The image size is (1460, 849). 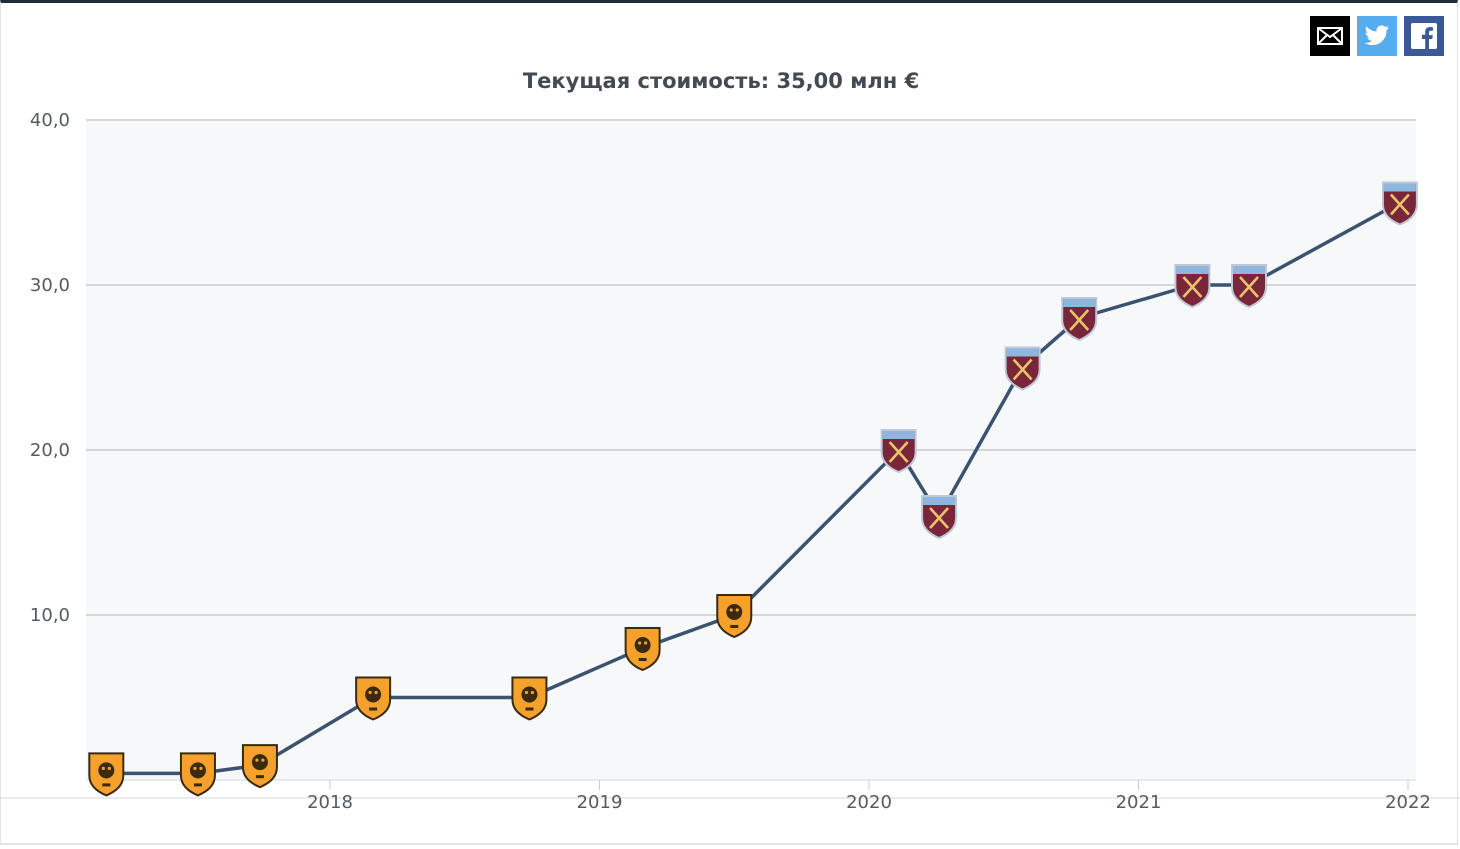 I want to click on x-tick-label: 2021, so click(x=1139, y=802).